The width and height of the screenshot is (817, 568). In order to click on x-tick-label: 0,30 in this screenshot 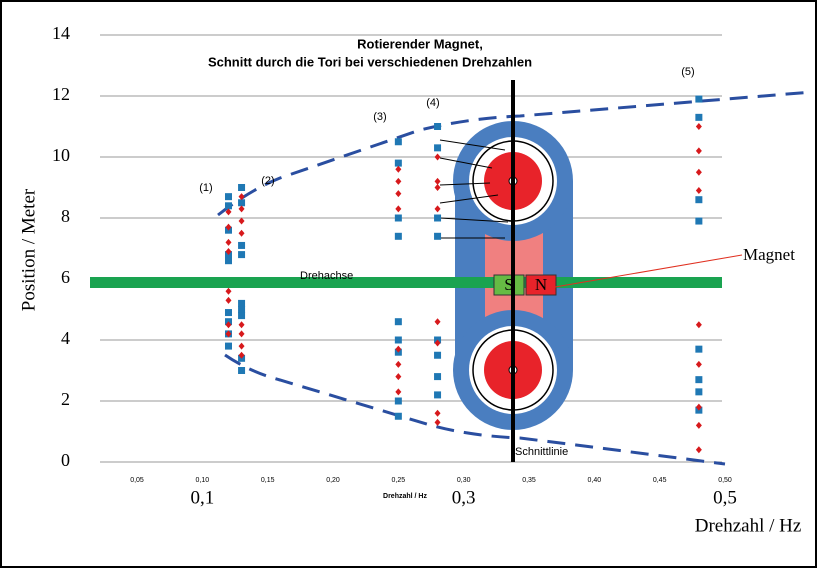, I will do `click(464, 480)`.